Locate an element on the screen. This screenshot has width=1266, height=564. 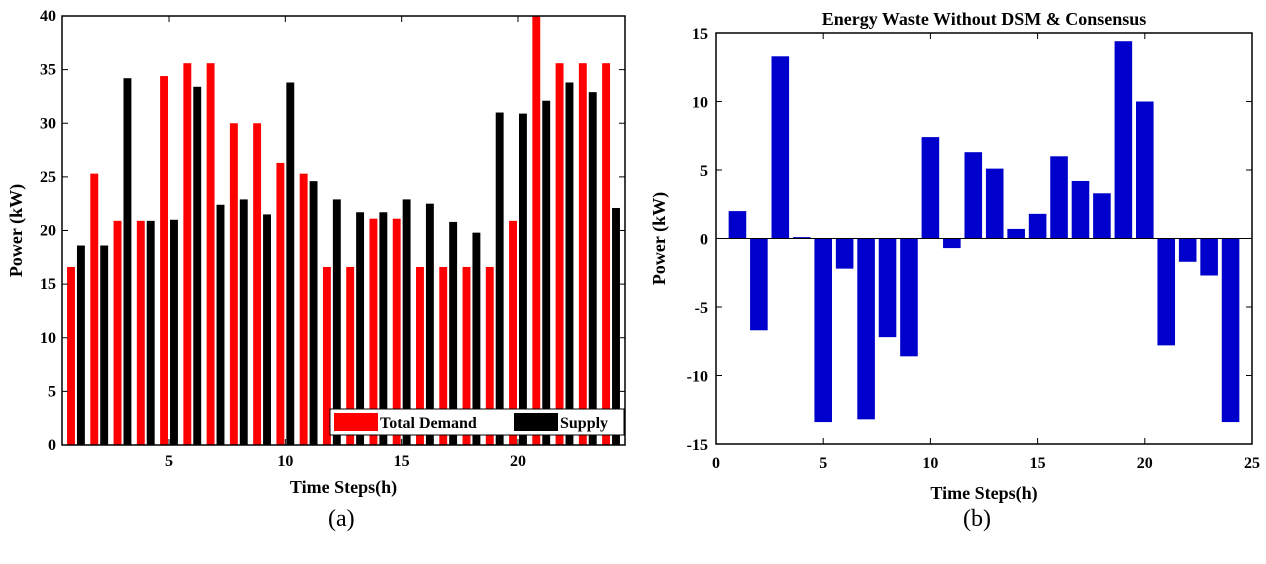
x-tick-label: 25 is located at coordinates (1252, 463).